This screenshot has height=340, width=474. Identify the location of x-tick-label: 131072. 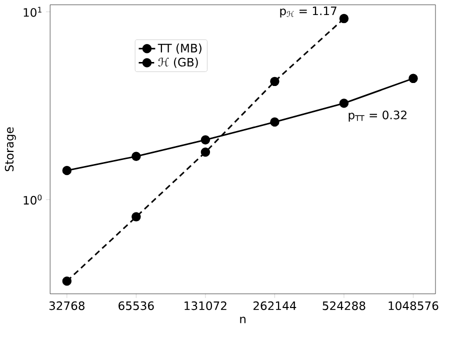
(205, 305).